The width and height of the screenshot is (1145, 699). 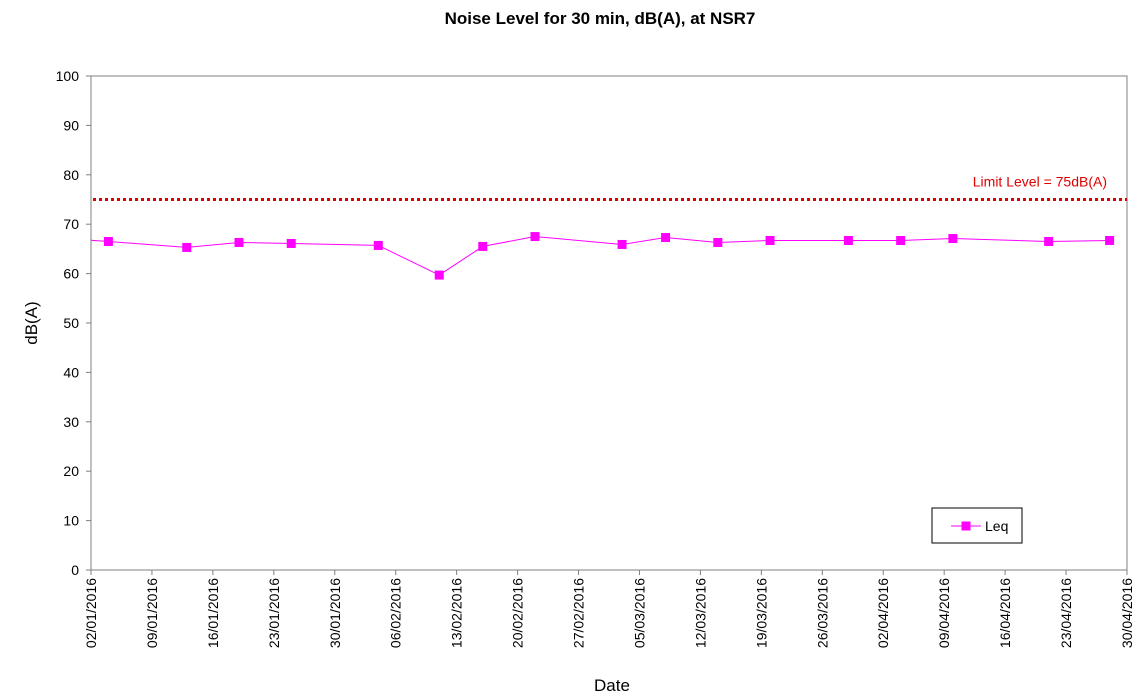 I want to click on x-tick-label: 16/01/2016, so click(x=213, y=613).